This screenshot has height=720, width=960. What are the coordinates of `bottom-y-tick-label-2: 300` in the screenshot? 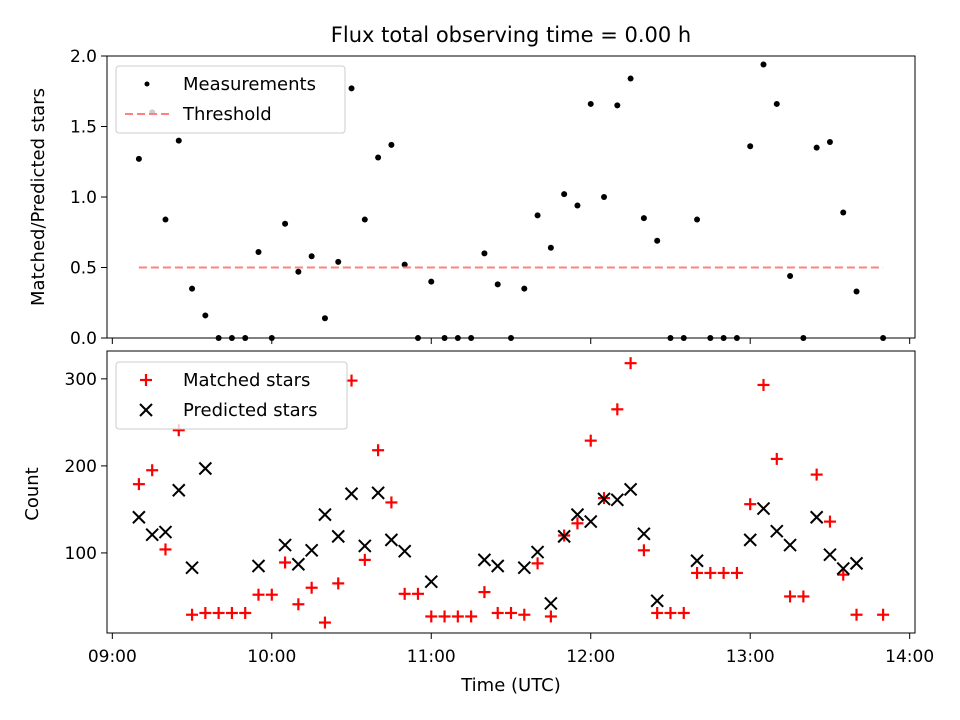 It's located at (81, 380).